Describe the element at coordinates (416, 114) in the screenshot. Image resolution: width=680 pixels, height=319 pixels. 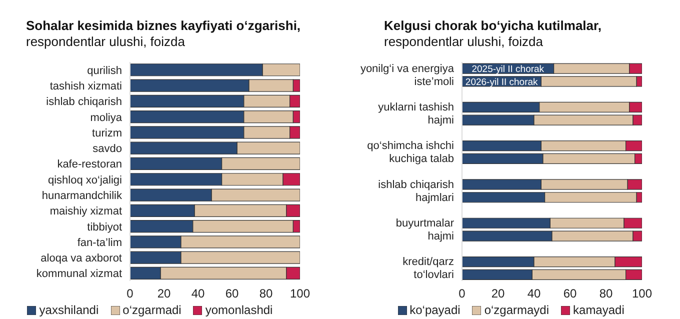
I see `y-tick-label: yuklarni tashish hajmi` at that location.